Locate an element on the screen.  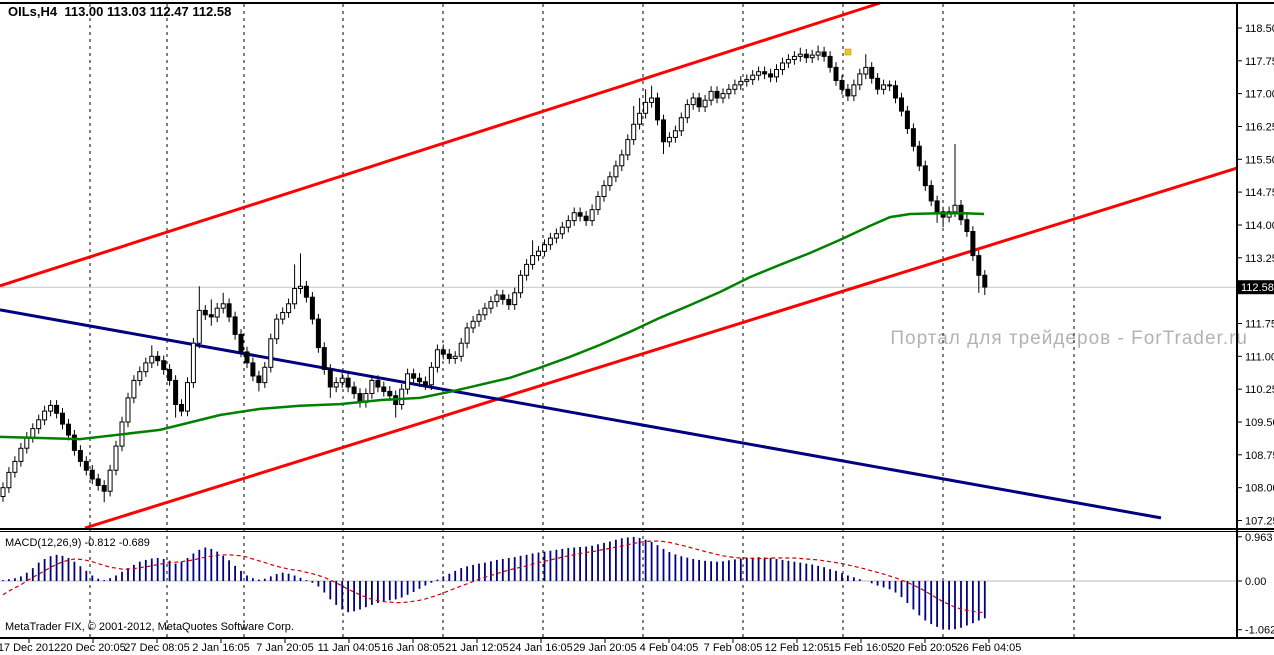
time-axis-label: 26 Feb 04:05 is located at coordinates (989, 648).